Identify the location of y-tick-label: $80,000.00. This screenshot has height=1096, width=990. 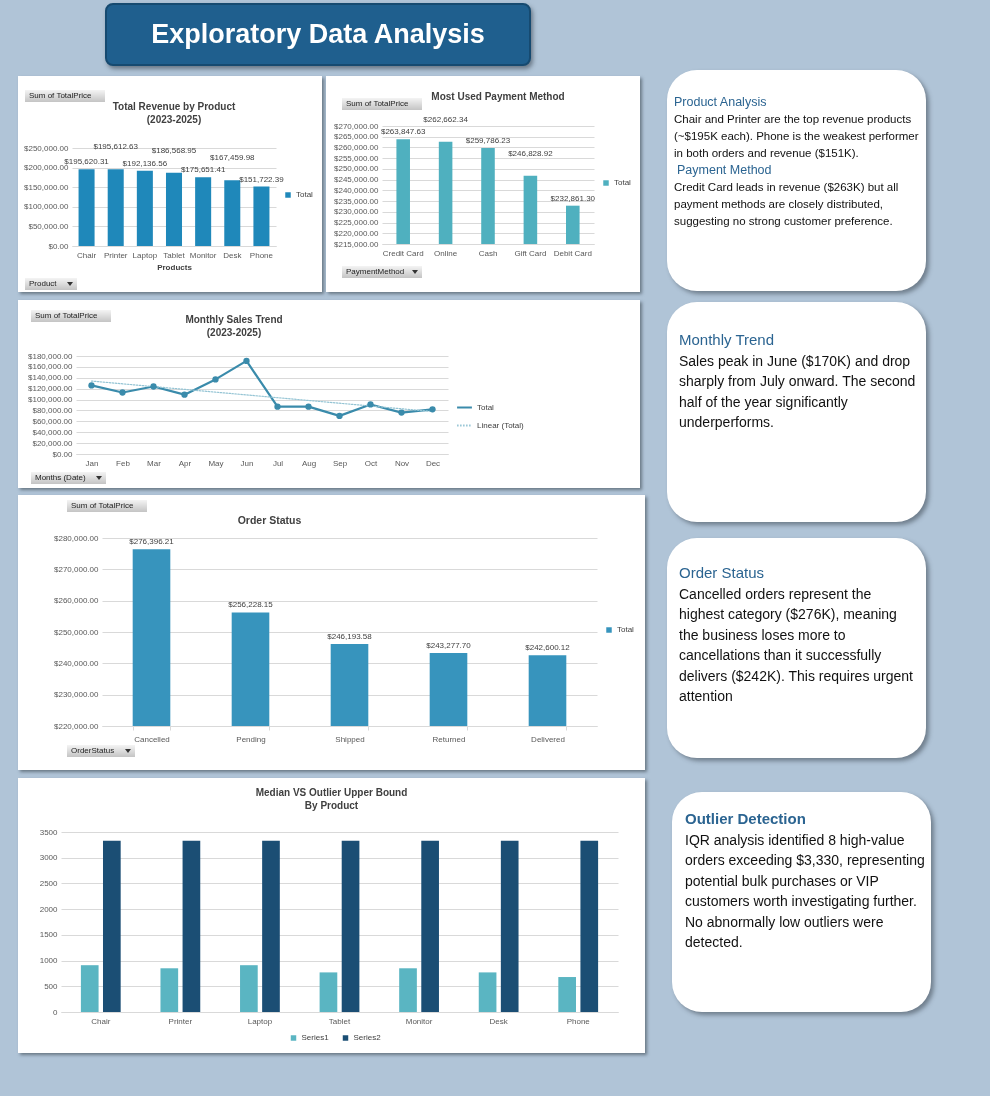
(53, 410).